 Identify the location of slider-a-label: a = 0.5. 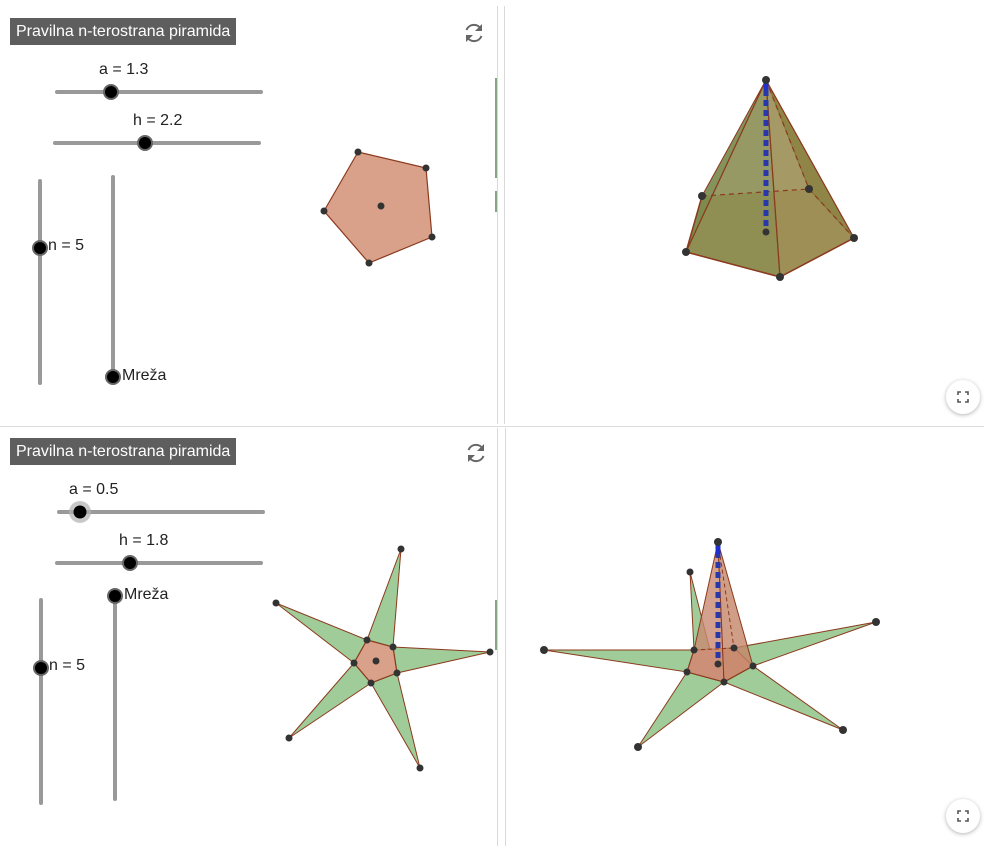
(94, 489).